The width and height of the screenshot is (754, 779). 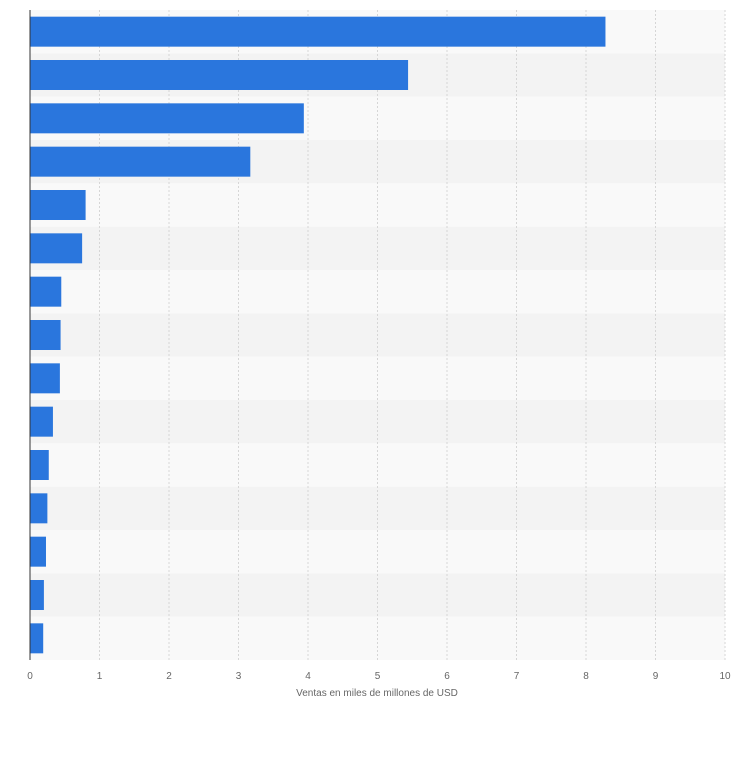 I want to click on x-tick-label: 6, so click(x=447, y=676).